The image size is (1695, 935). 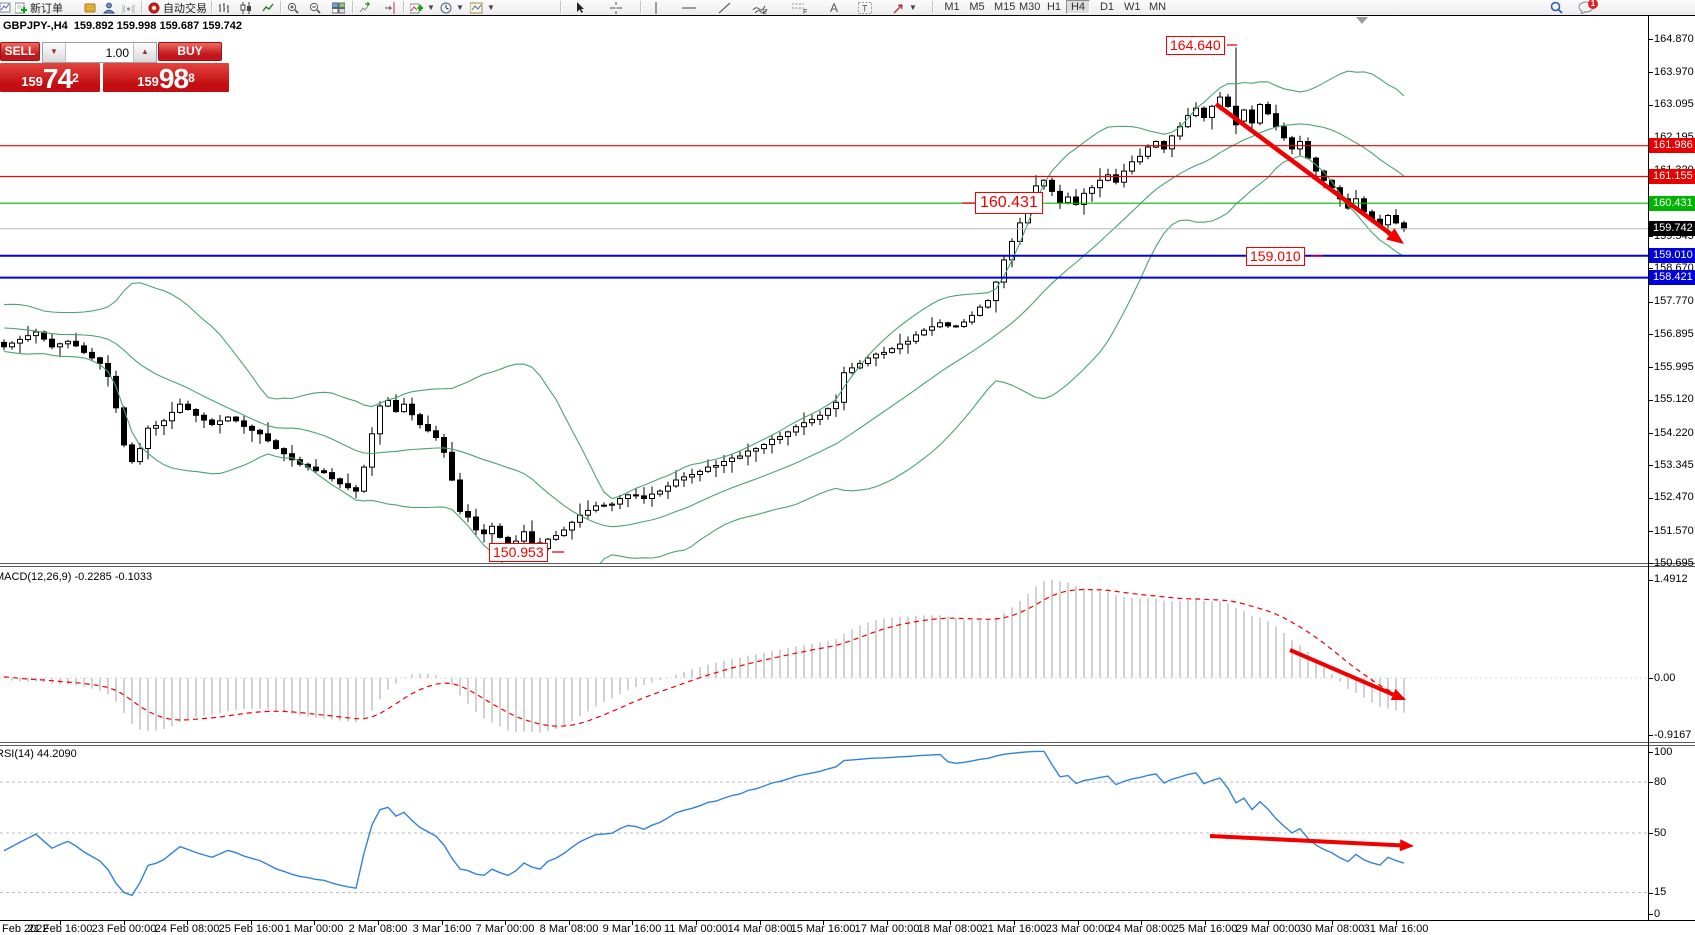 What do you see at coordinates (689, 7) in the screenshot?
I see `horizontal-line-tool-icon` at bounding box center [689, 7].